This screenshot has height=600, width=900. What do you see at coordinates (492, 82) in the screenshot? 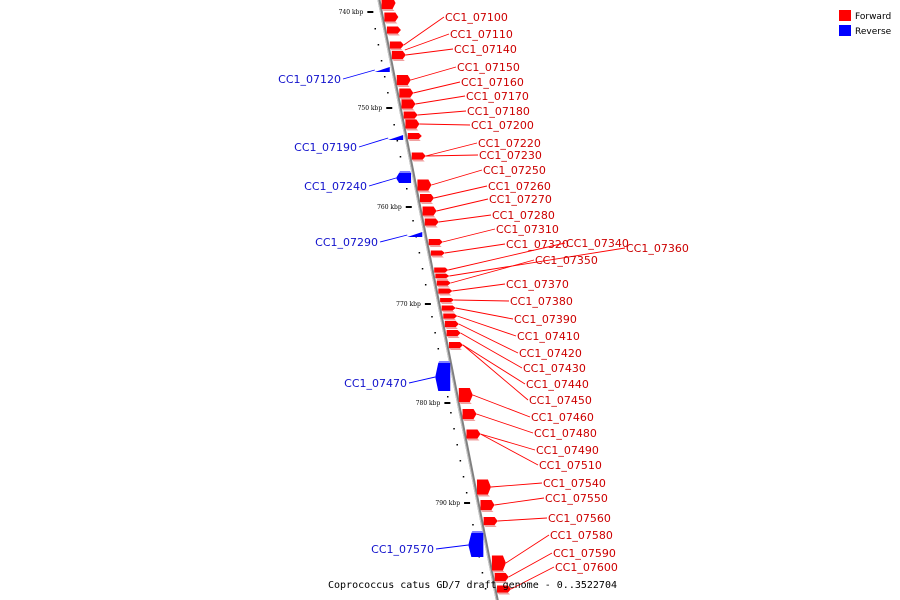
I see `forward-gene-label: CC1_07160` at bounding box center [492, 82].